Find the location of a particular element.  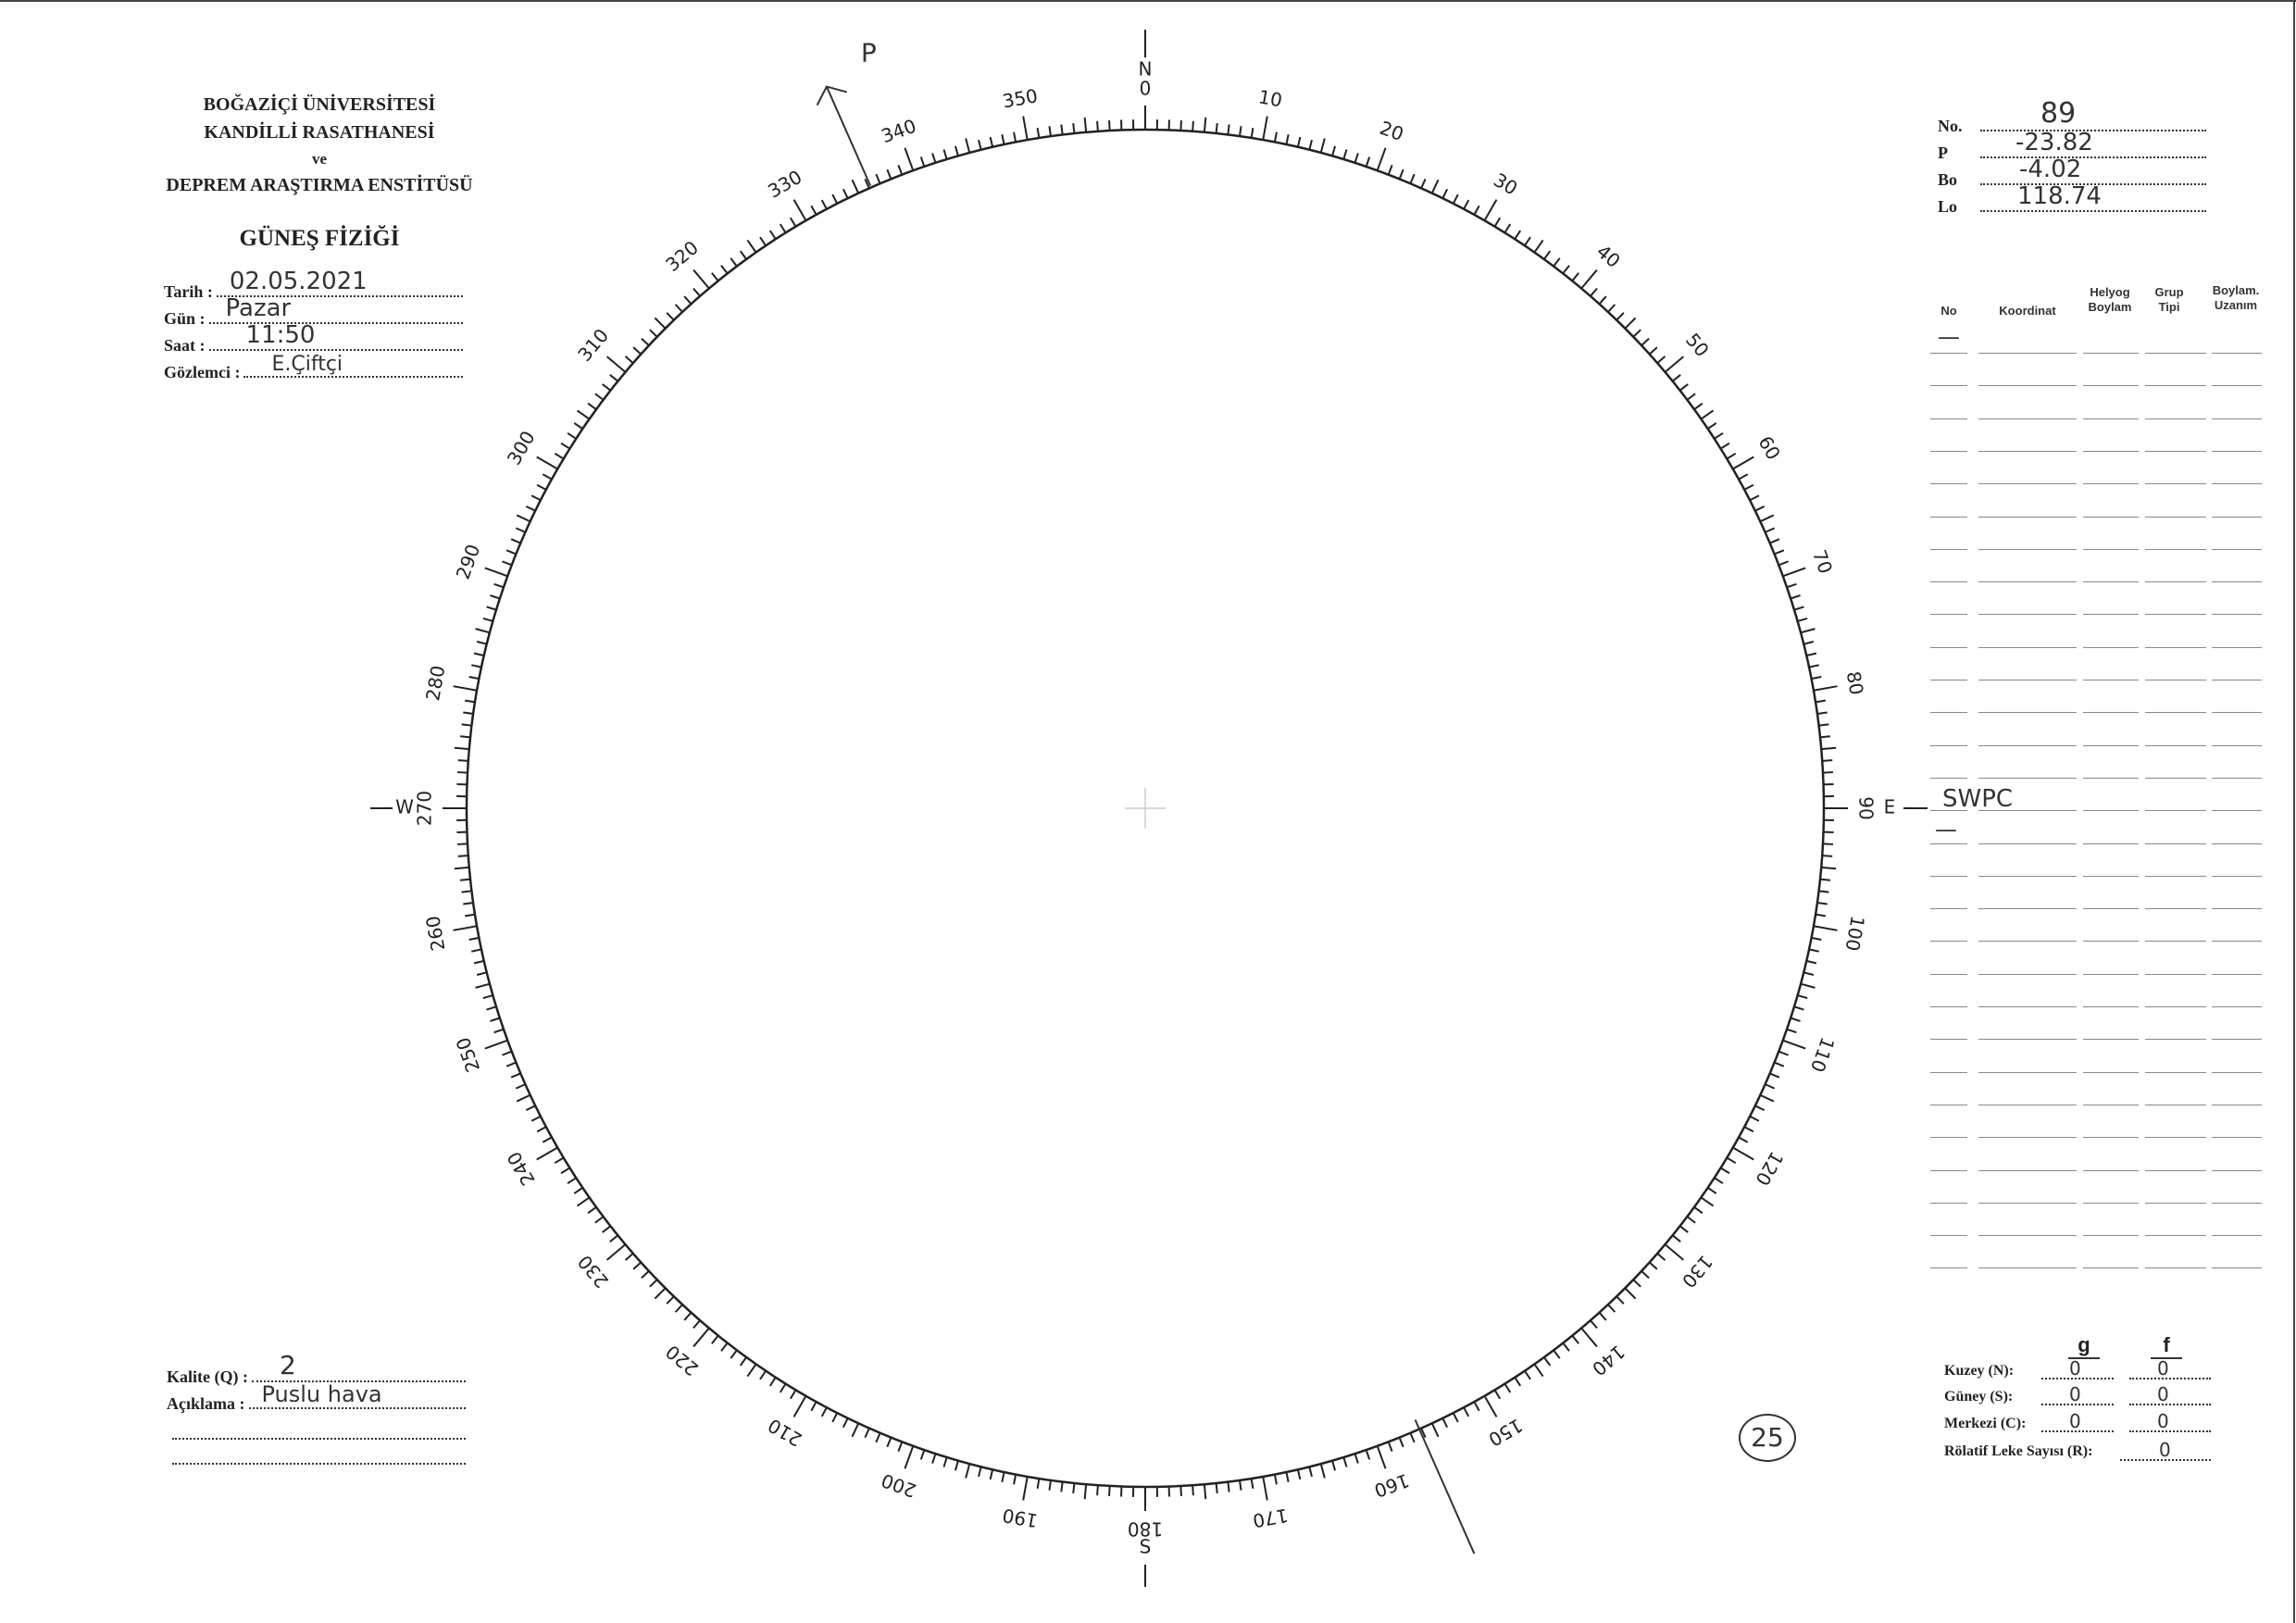

date-field: Tarih : 02.05.2021 is located at coordinates (313, 285).